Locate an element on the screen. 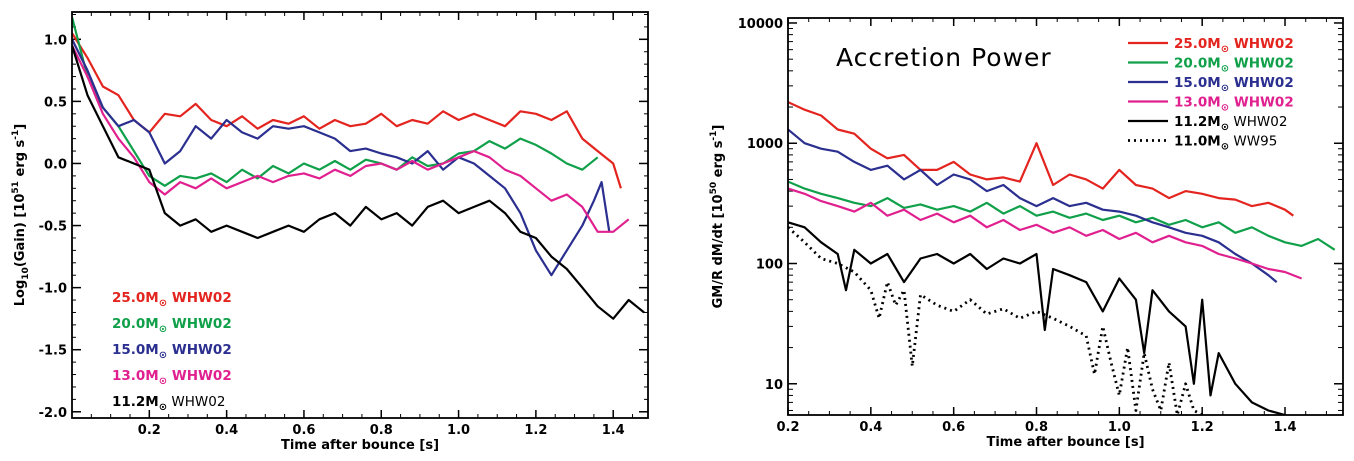 Image resolution: width=1354 pixels, height=461 pixels. y-tick-label: 100 is located at coordinates (769, 265).